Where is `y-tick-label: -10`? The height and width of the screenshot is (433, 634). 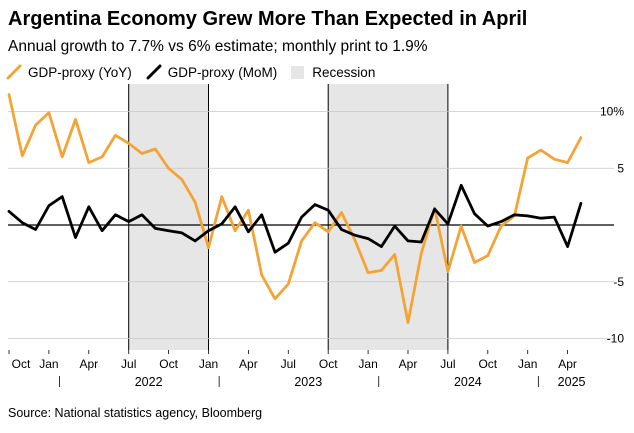
y-tick-label: -10 is located at coordinates (616, 339).